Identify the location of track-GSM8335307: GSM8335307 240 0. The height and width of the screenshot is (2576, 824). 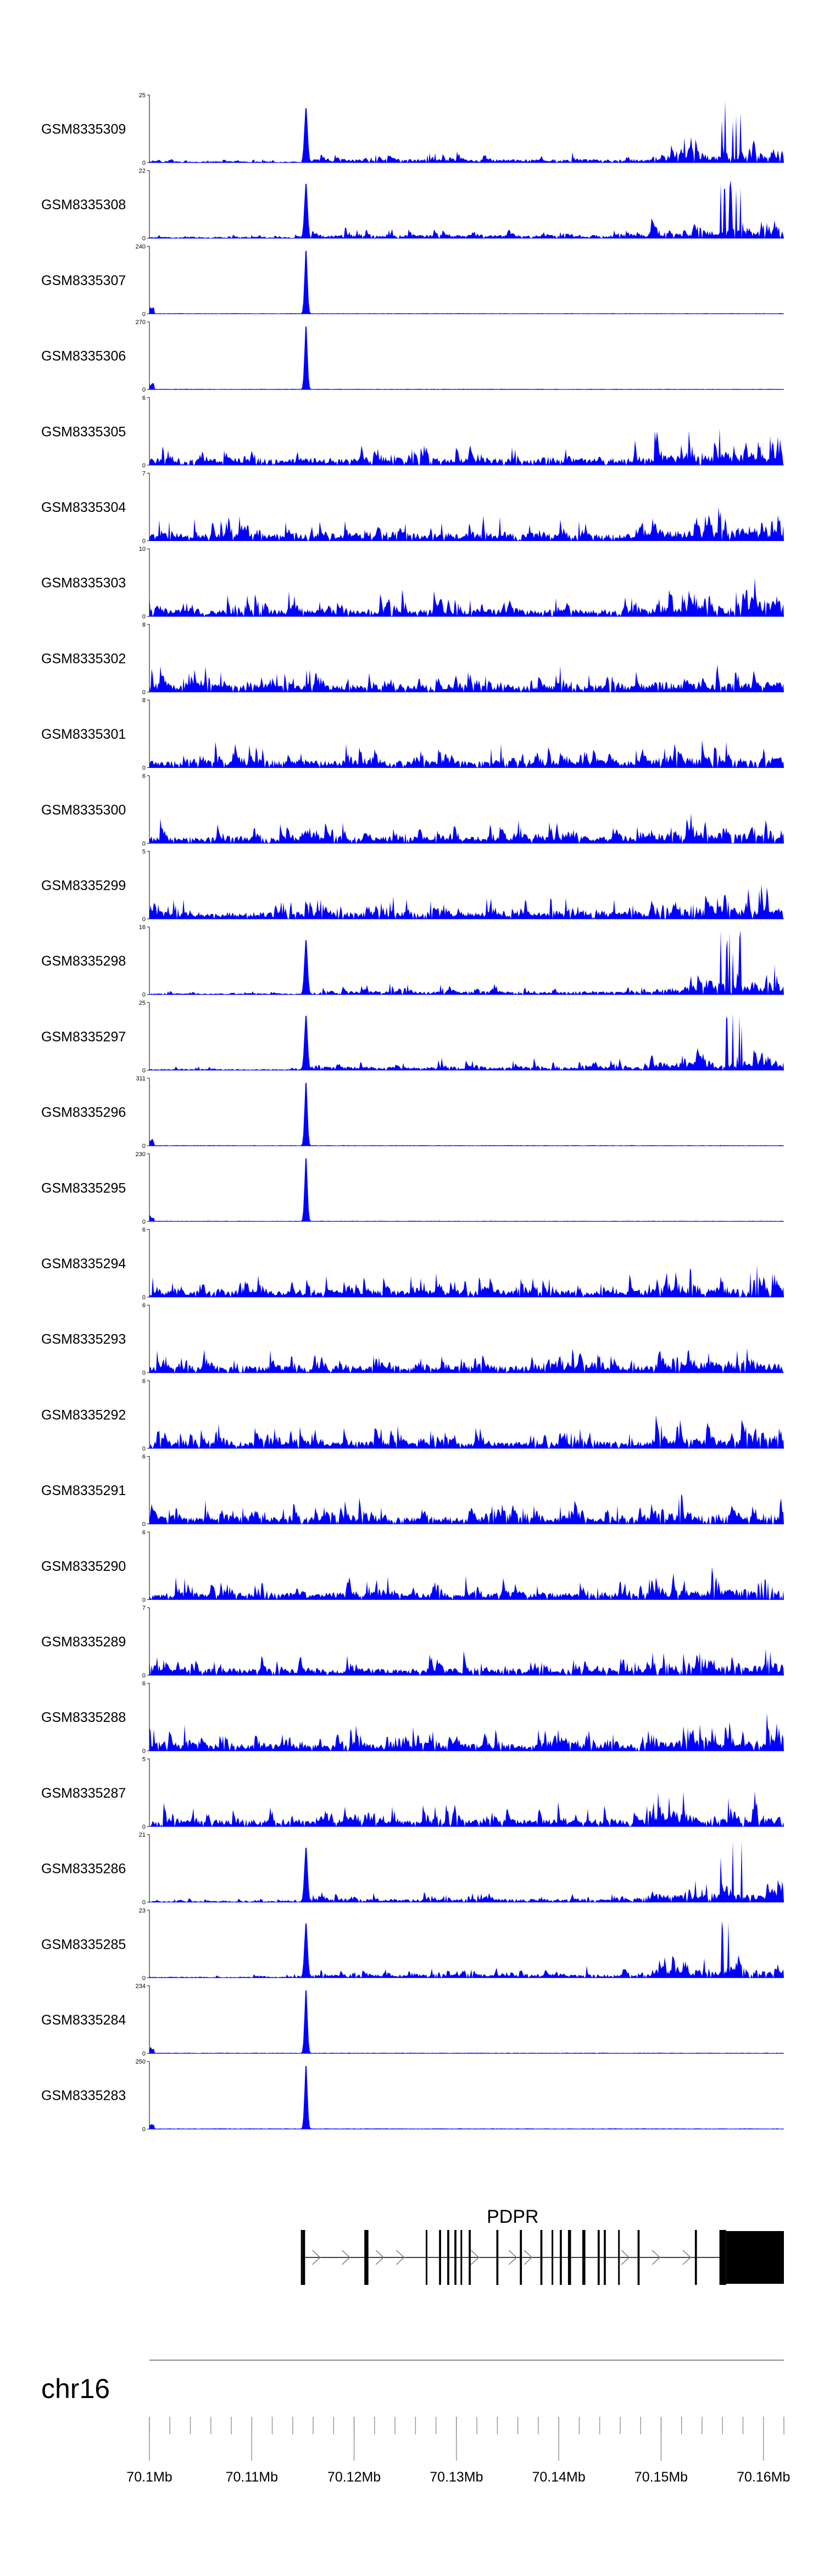
(412, 280).